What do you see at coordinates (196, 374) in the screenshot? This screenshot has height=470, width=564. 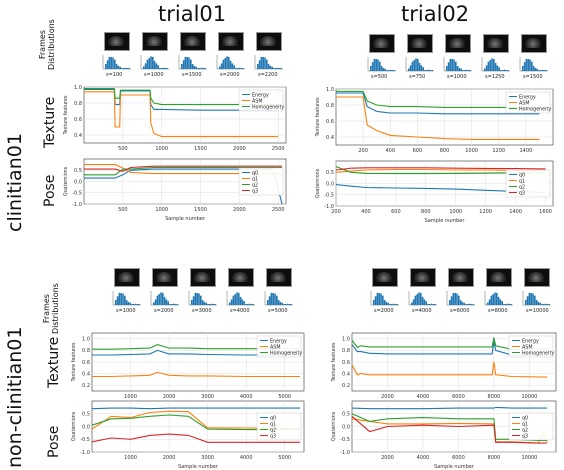 I see `series-line-asm` at bounding box center [196, 374].